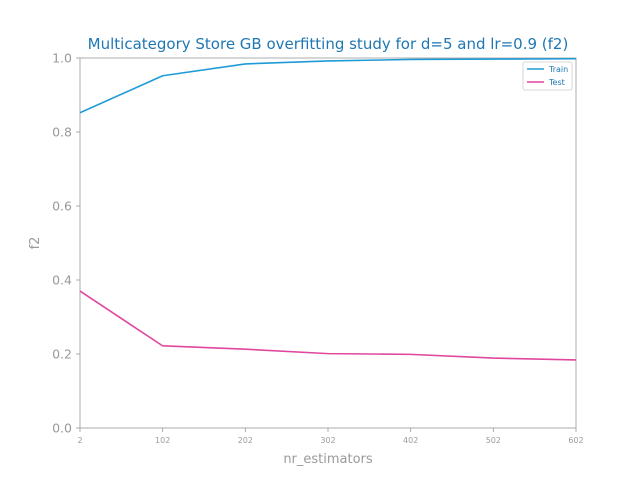  Describe the element at coordinates (162, 440) in the screenshot. I see `x-tick-label: 102` at that location.